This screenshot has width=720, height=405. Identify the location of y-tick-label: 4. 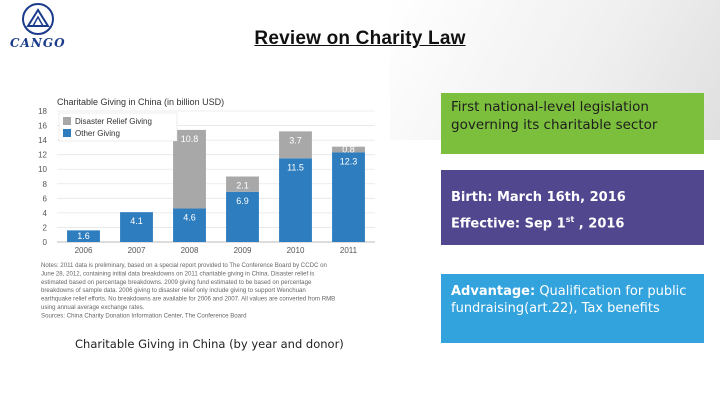
(45, 213).